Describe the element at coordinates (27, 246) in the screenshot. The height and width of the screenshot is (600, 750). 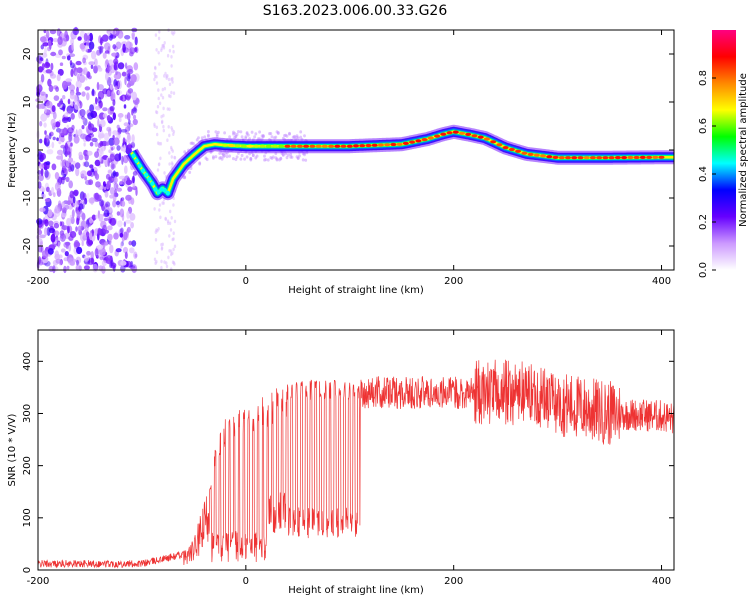
I see `y-tick-label: -20` at that location.